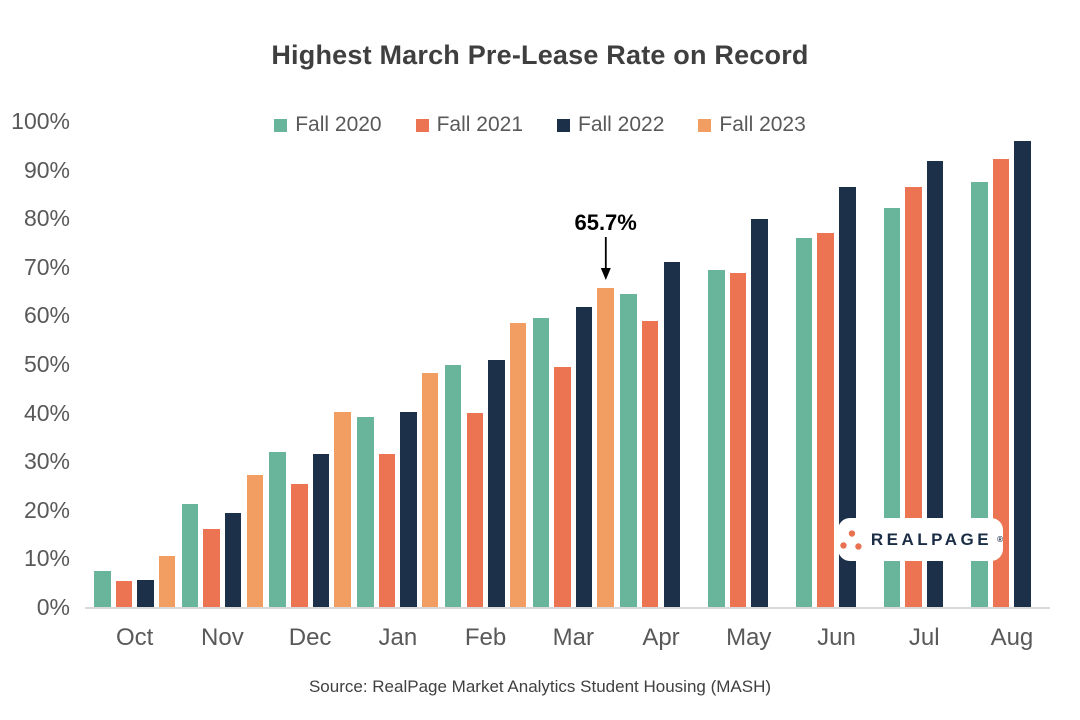  I want to click on legend-item-fall-2020: Fall 2020, so click(328, 125).